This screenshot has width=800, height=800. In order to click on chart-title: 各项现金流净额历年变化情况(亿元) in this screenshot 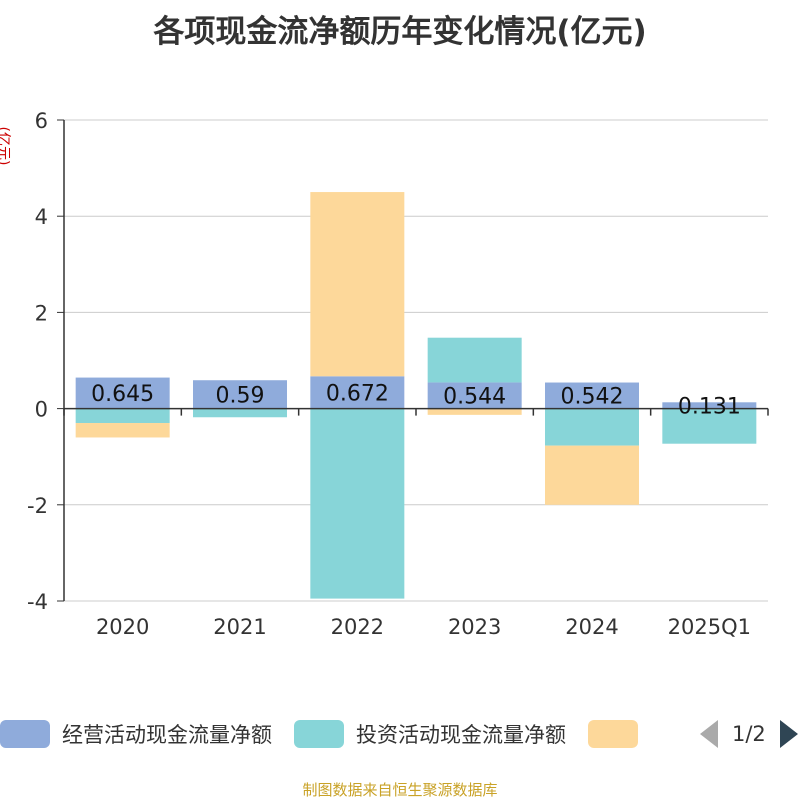, I will do `click(400, 32)`.